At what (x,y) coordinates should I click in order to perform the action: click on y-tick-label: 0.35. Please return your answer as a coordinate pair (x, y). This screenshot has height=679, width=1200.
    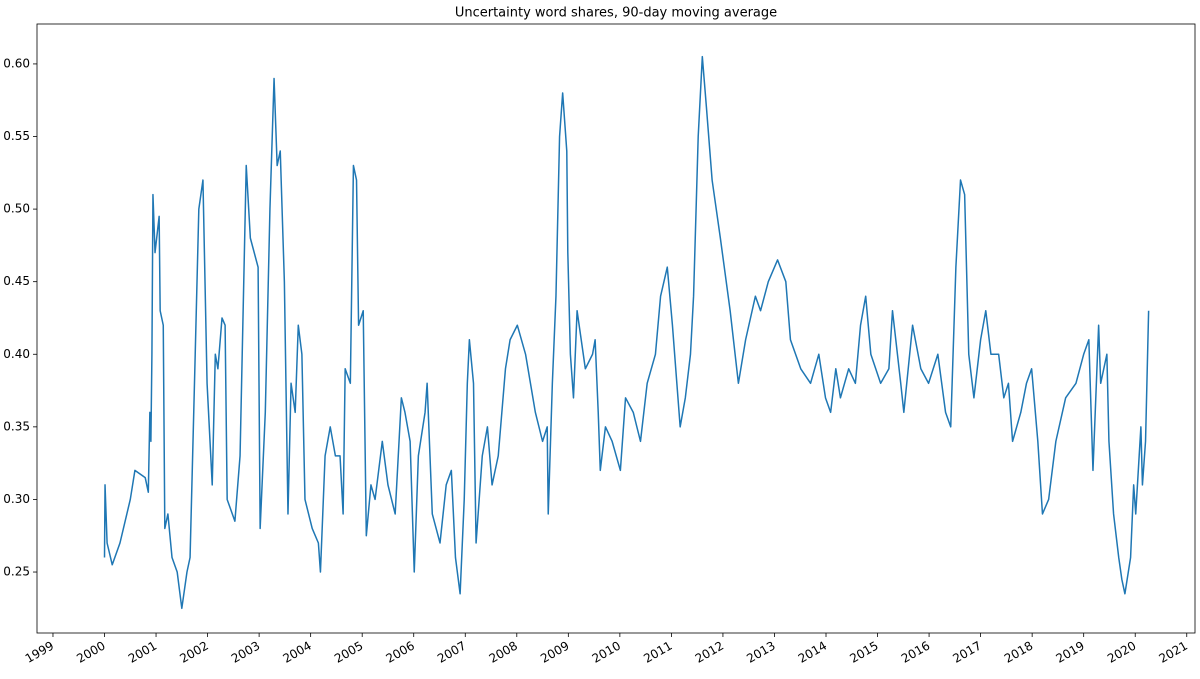
    Looking at the image, I should click on (16, 426).